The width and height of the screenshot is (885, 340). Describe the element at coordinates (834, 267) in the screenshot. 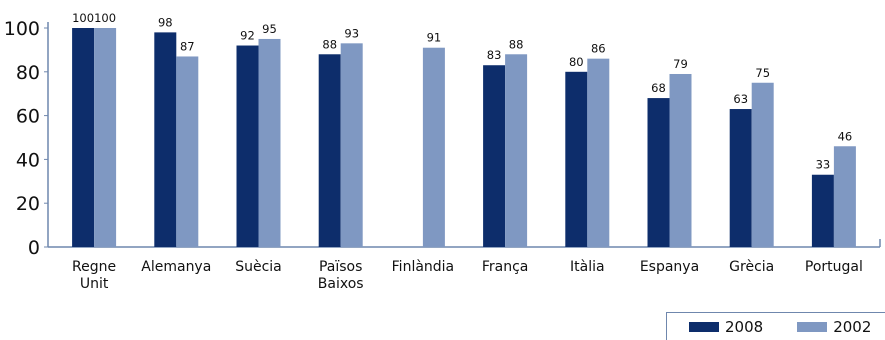

I see `category-label: Portugal` at that location.